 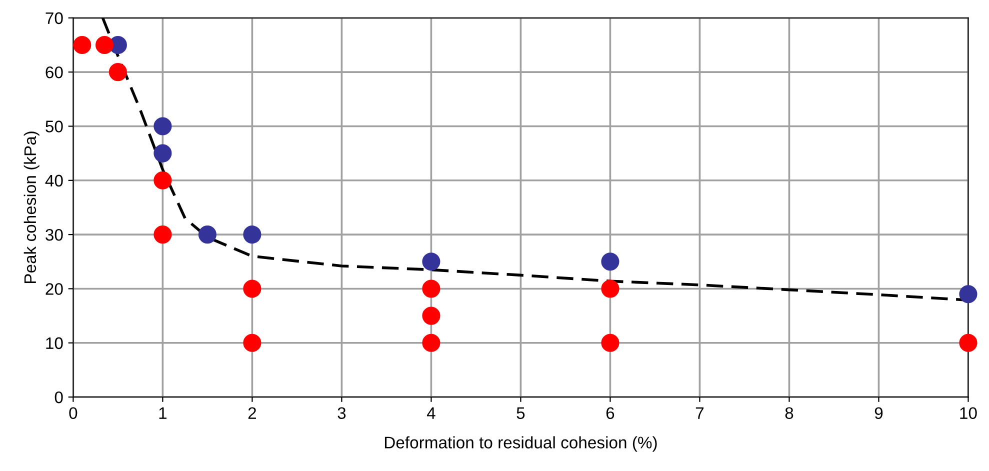 I want to click on x-tick-label: 4, so click(x=431, y=413).